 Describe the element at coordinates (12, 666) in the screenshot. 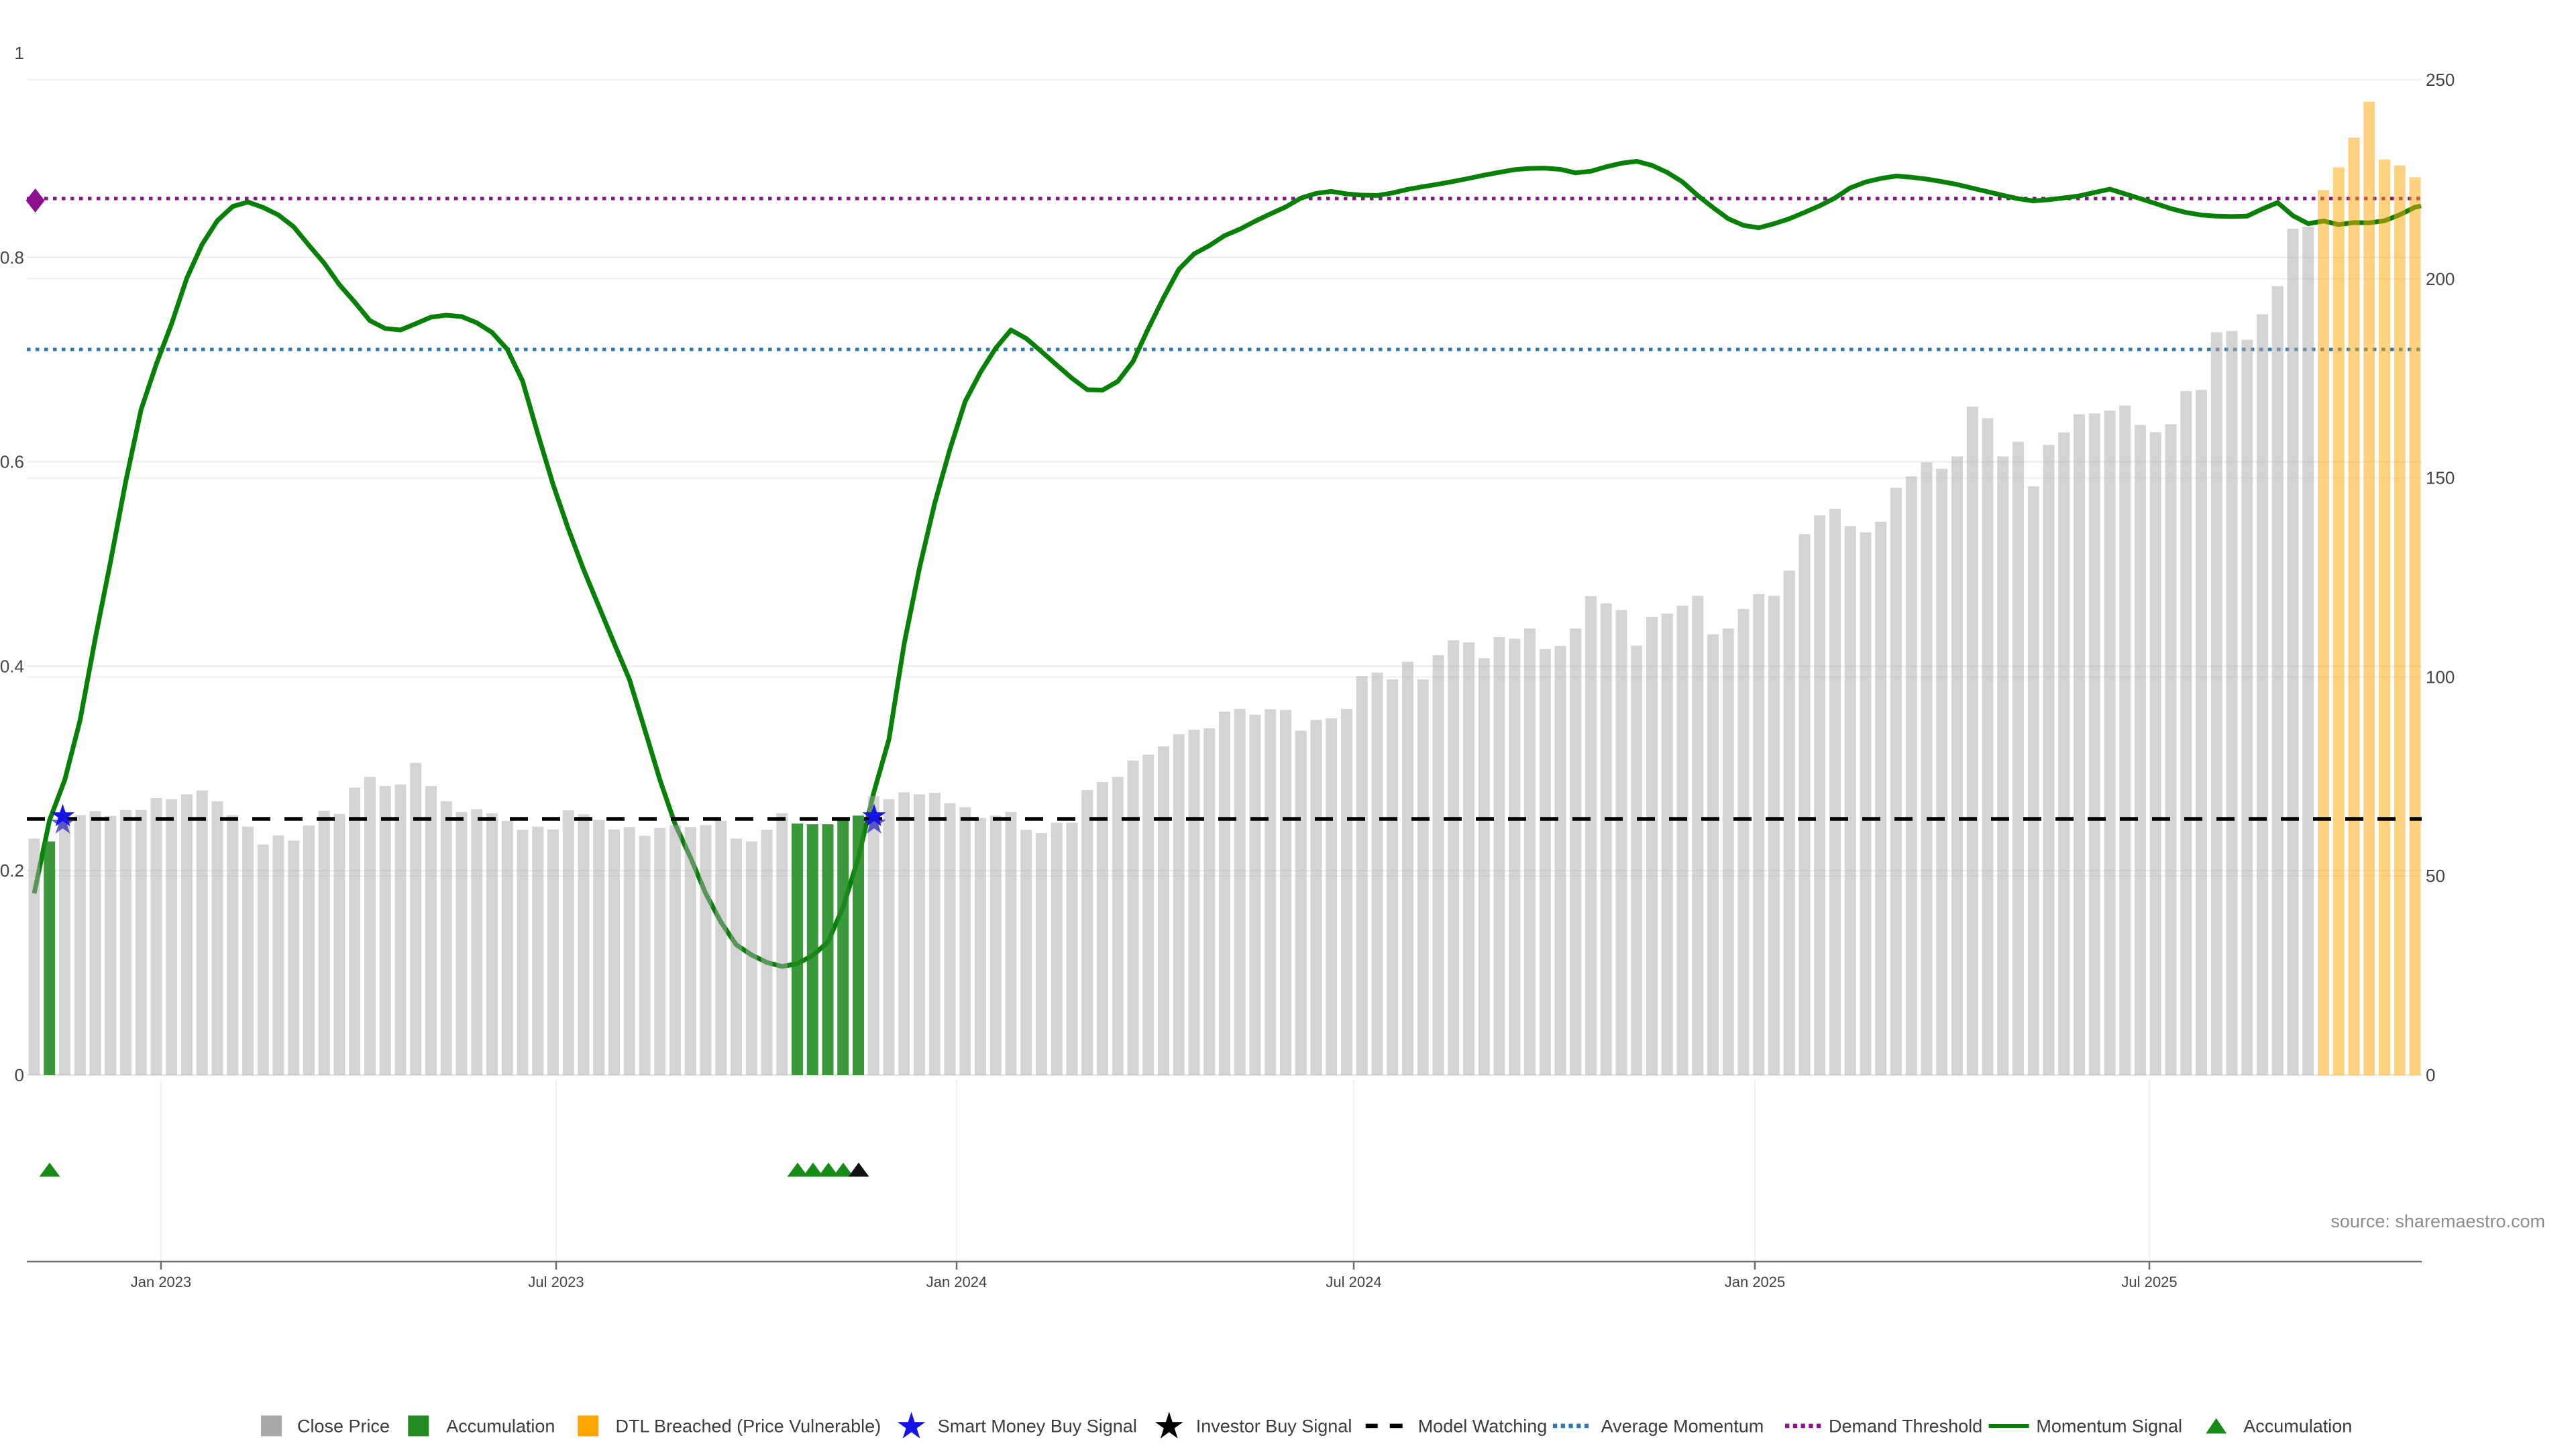

I see `svg-text: 0.4` at that location.